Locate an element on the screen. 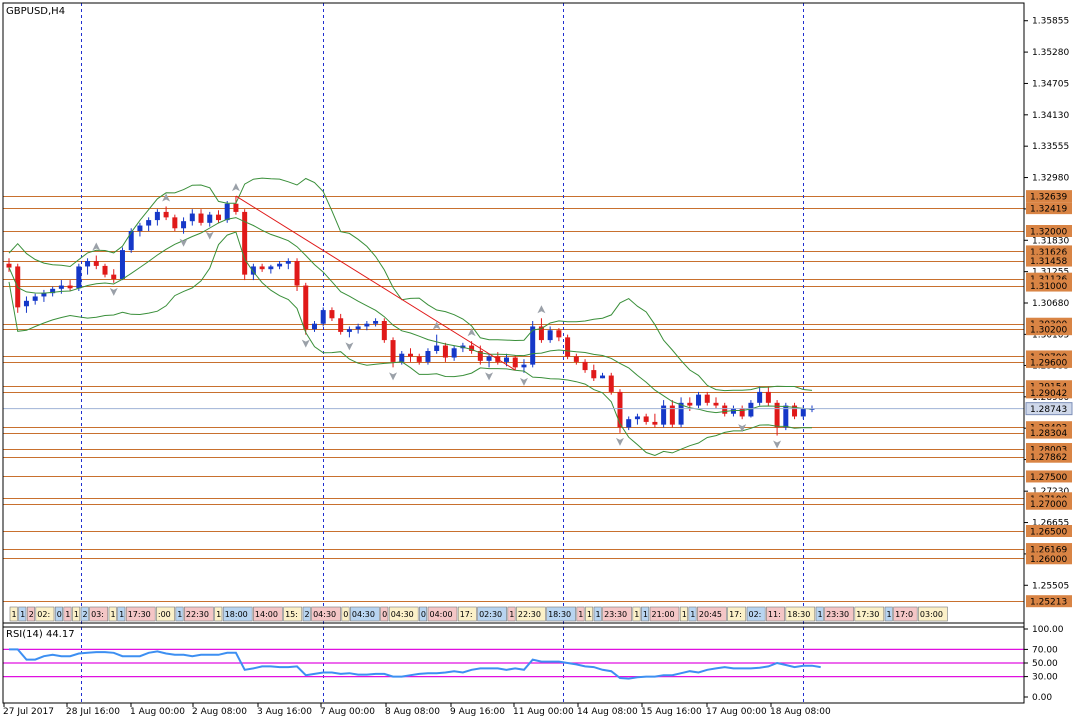 This screenshot has width=1080, height=720. level-price-label: 1.32000 is located at coordinates (1048, 233).